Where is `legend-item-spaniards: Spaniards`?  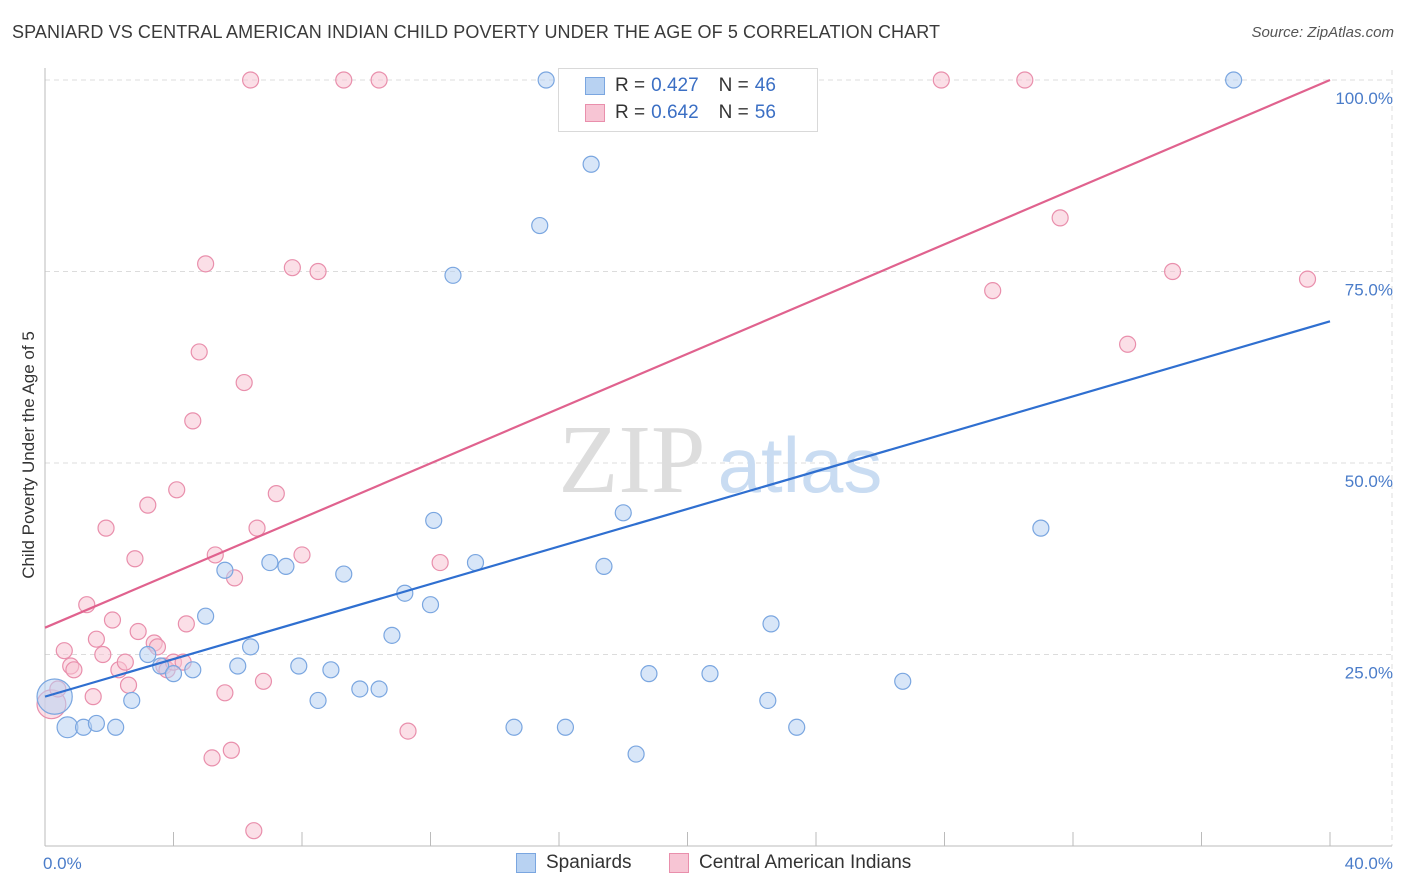 legend-item-spaniards: Spaniards is located at coordinates (574, 863).